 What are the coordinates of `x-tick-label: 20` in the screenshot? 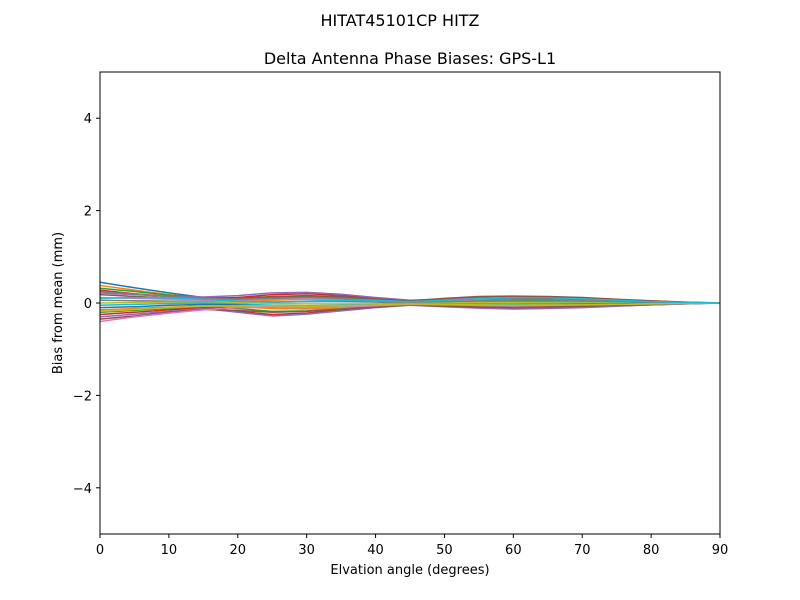 It's located at (238, 550).